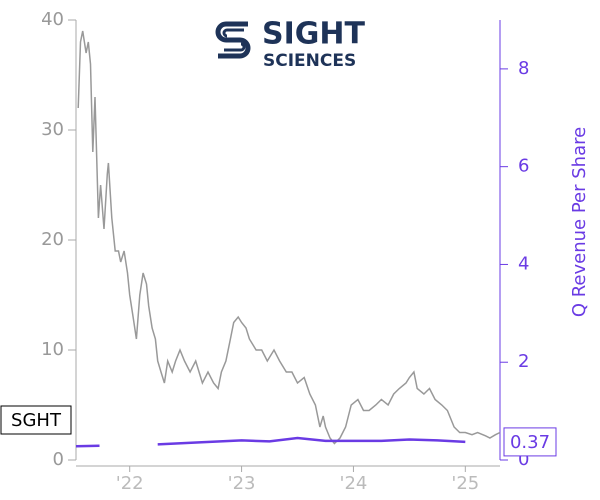 Image resolution: width=600 pixels, height=500 pixels. What do you see at coordinates (523, 263) in the screenshot?
I see `y2-tick-label: 4` at bounding box center [523, 263].